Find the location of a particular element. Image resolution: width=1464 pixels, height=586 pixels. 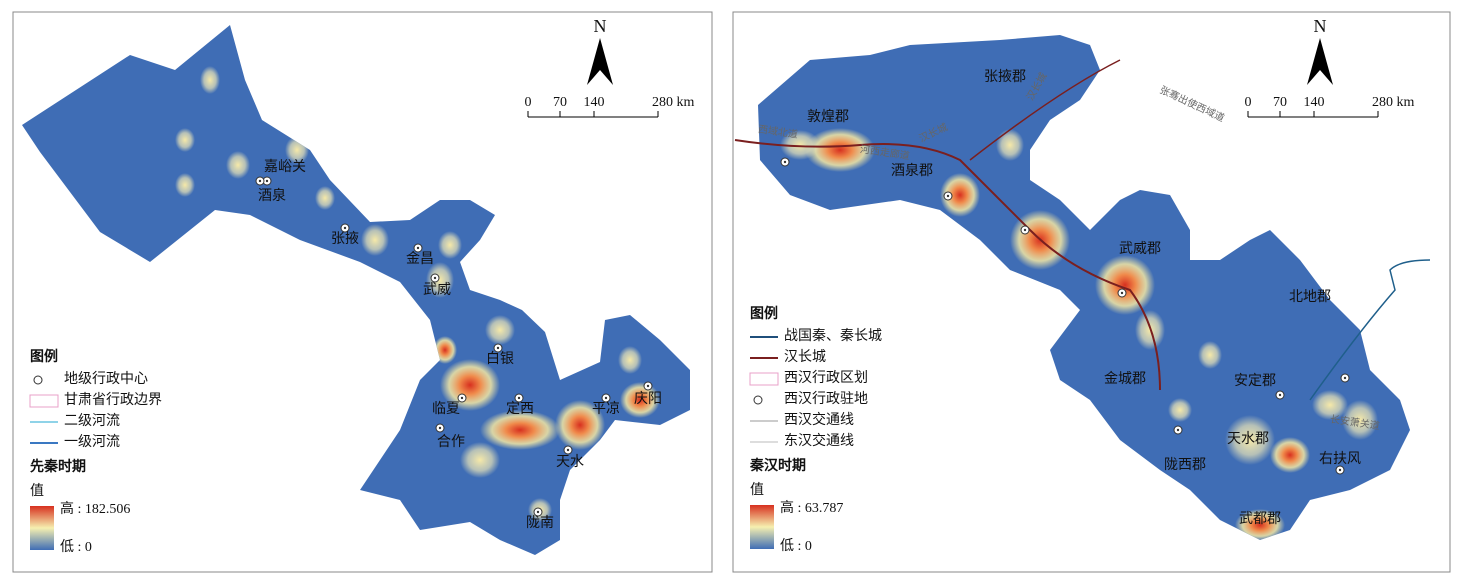

legend-item: 甘肃省行政边界 is located at coordinates (113, 400).